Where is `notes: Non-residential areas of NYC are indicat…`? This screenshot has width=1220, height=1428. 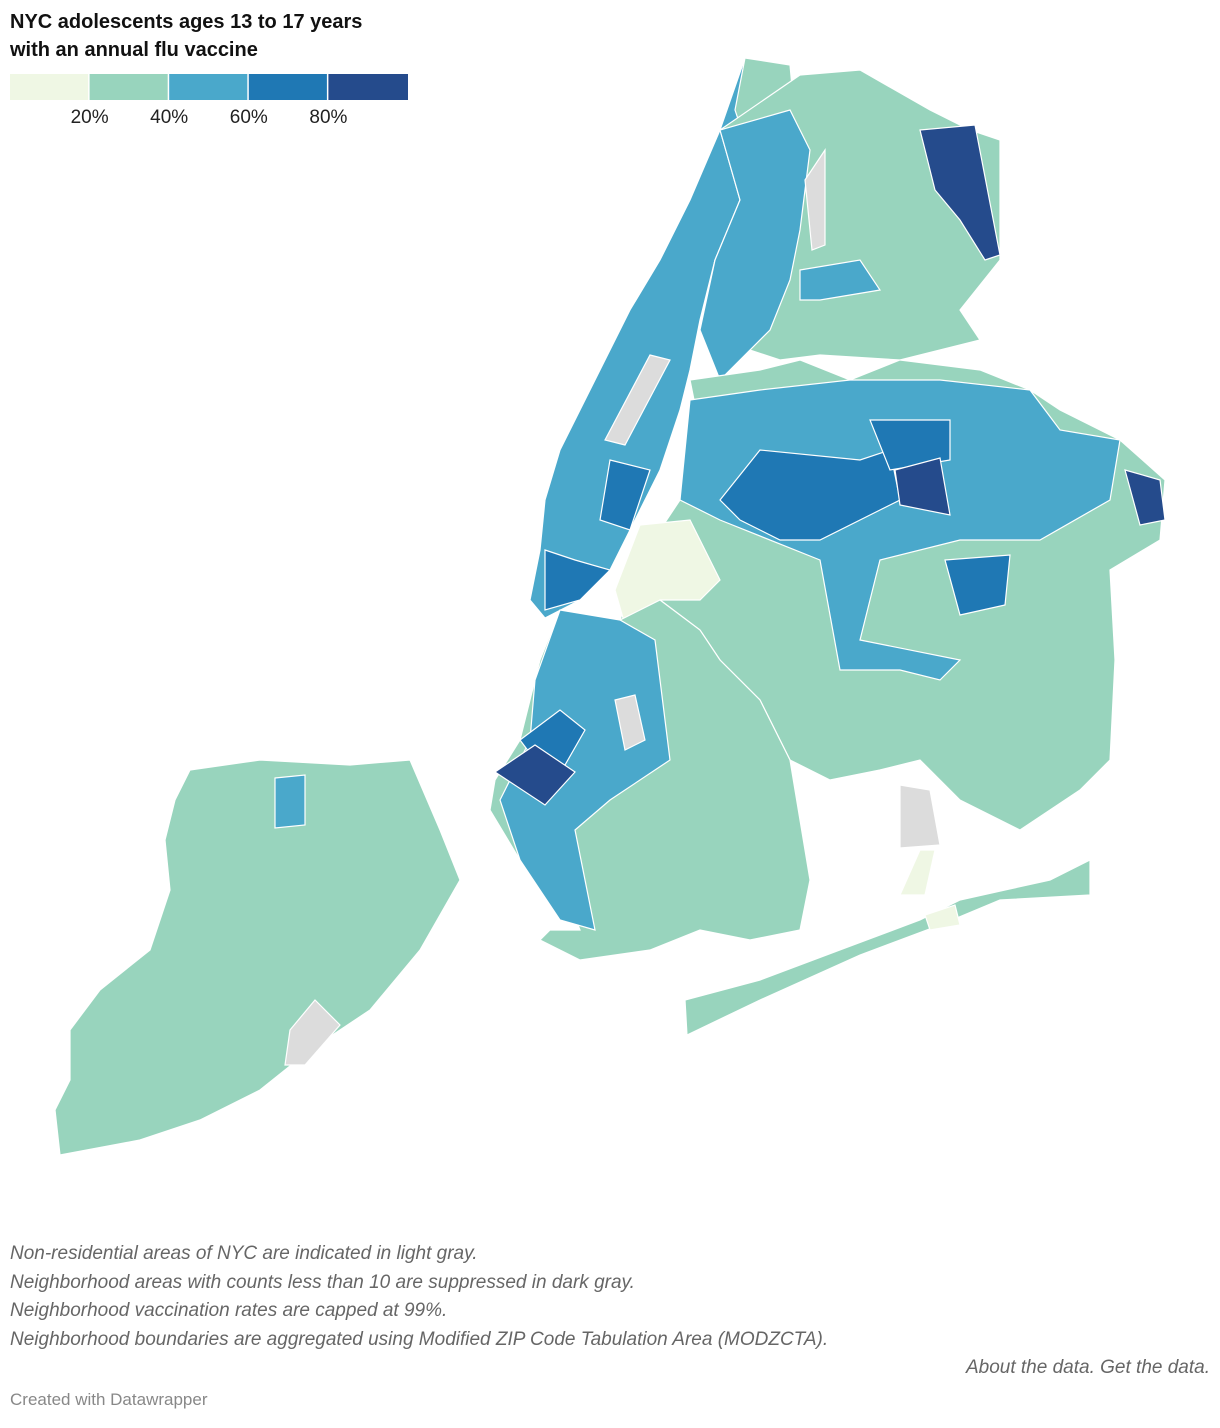 notes: Non-residential areas of NYC are indicat… is located at coordinates (610, 1311).